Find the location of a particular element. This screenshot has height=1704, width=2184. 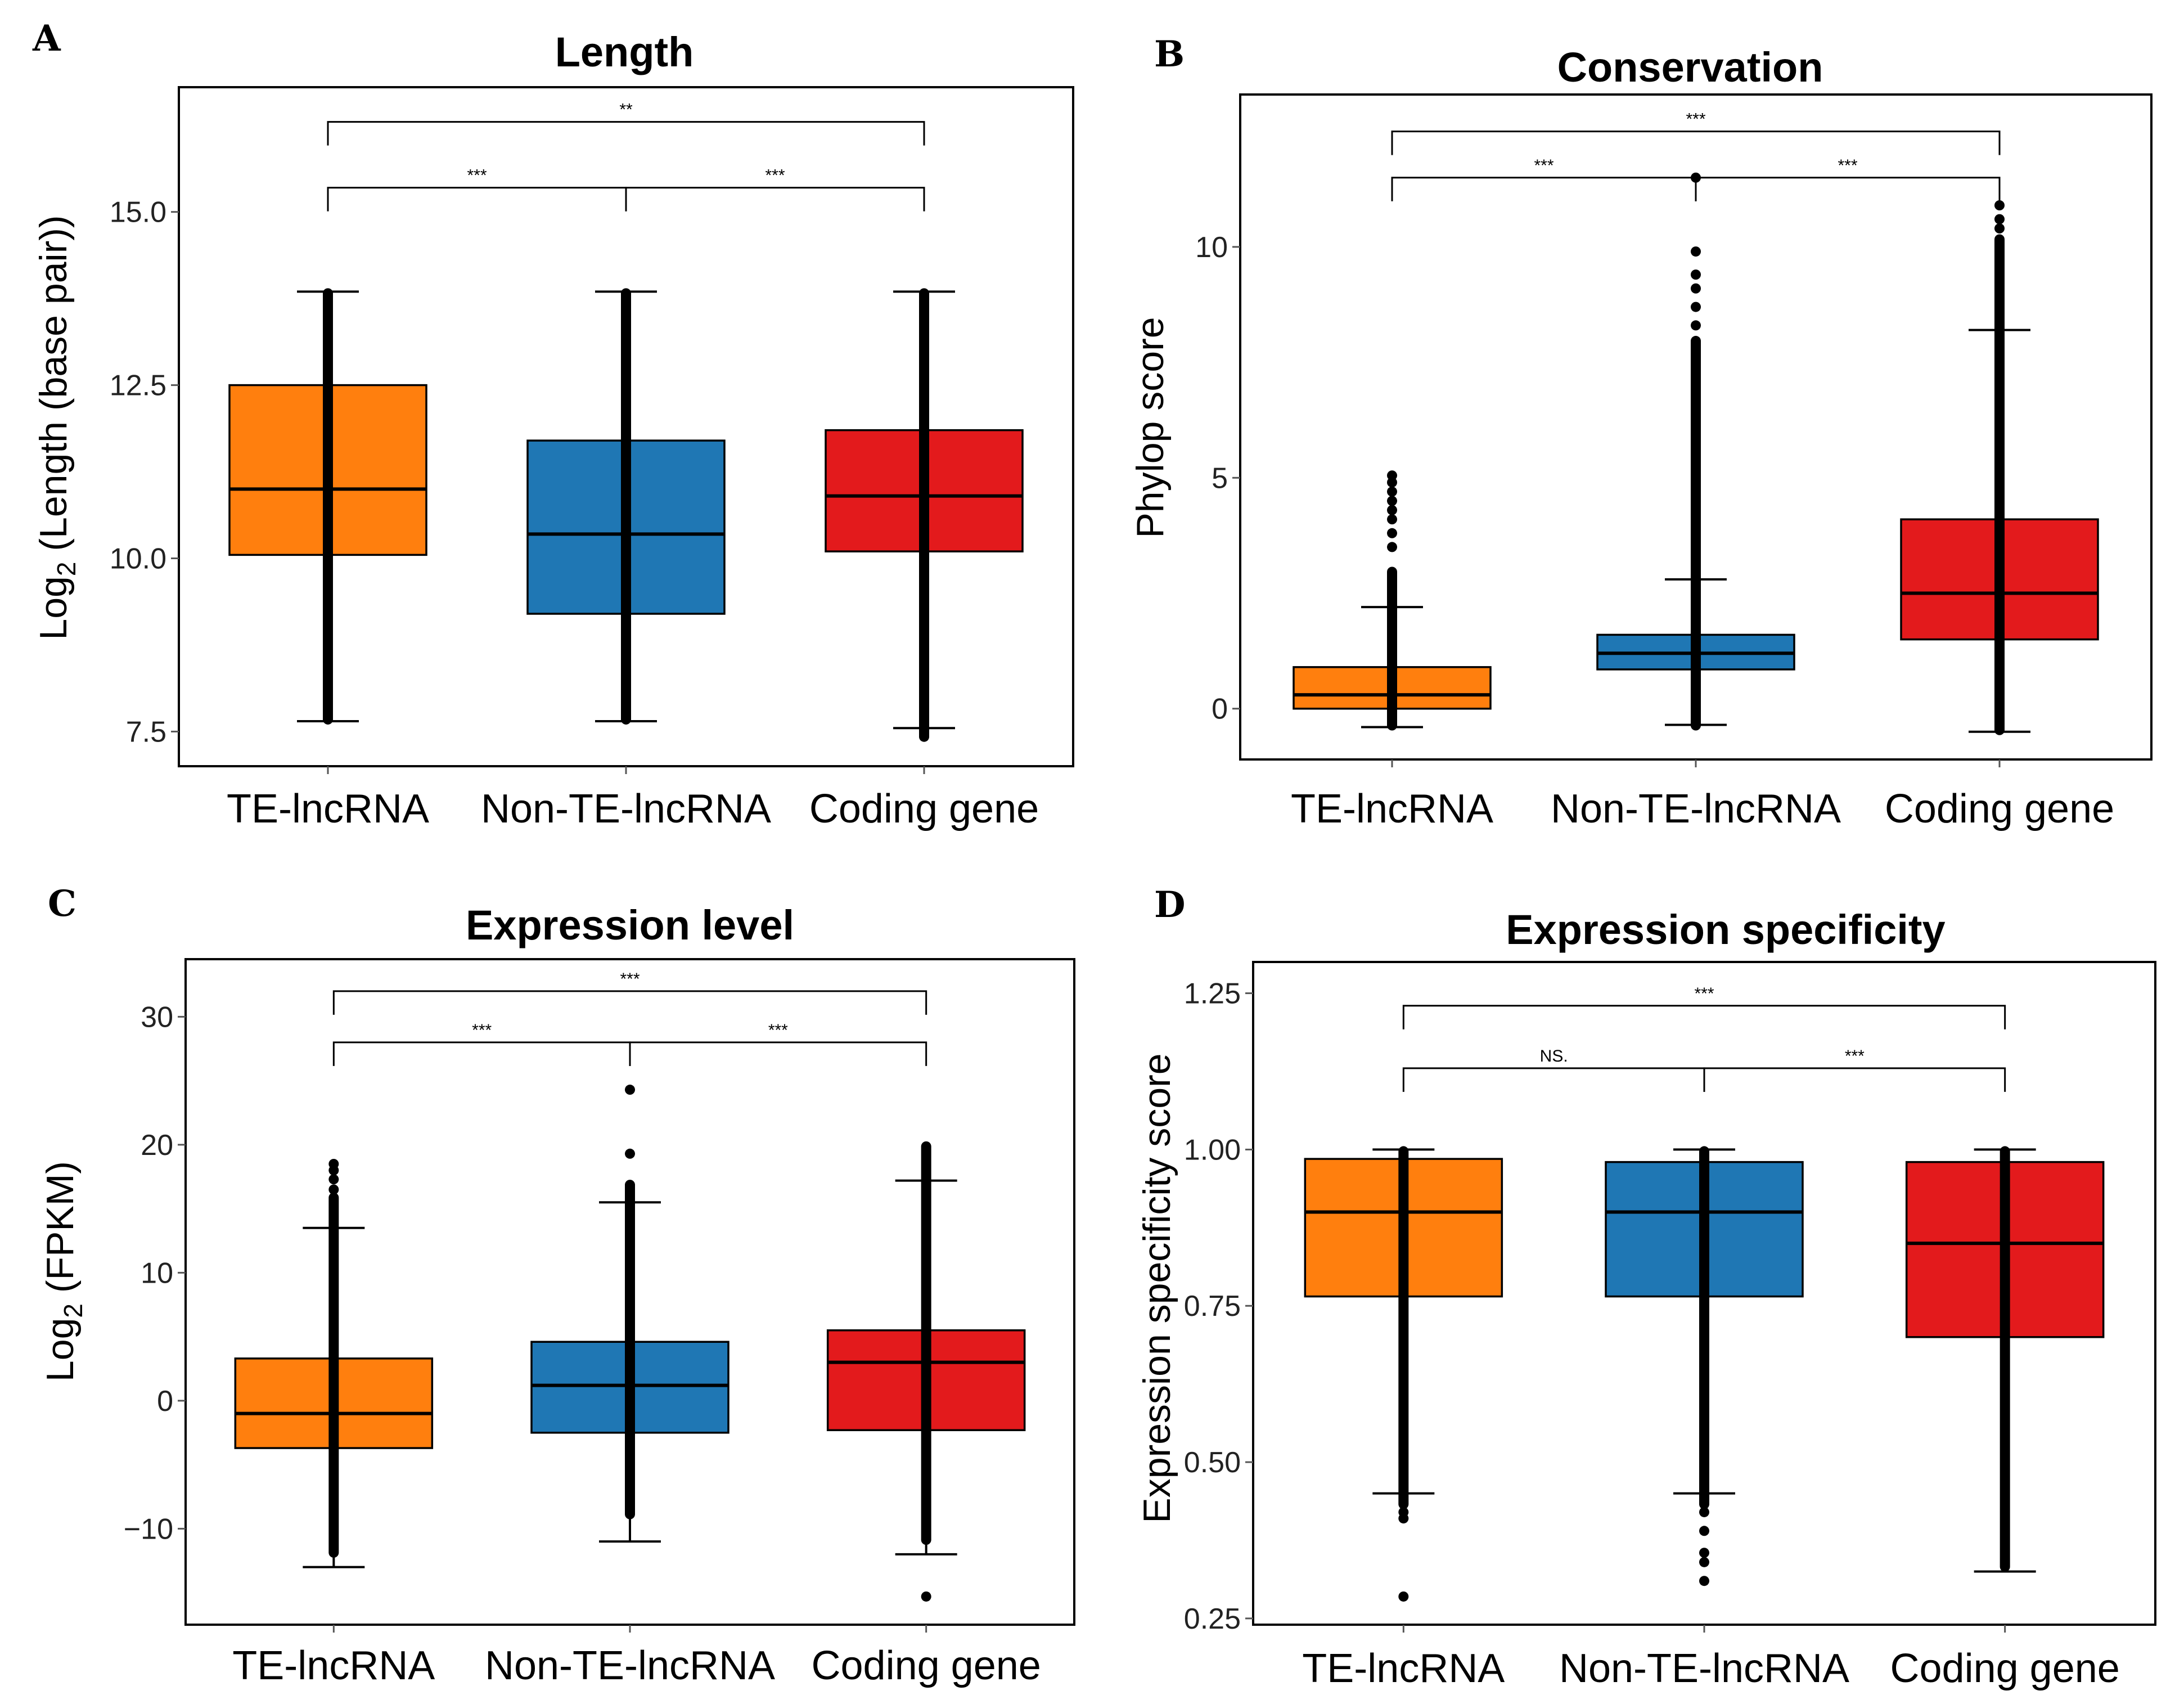

y-tick-label: 15.0 is located at coordinates (138, 213).